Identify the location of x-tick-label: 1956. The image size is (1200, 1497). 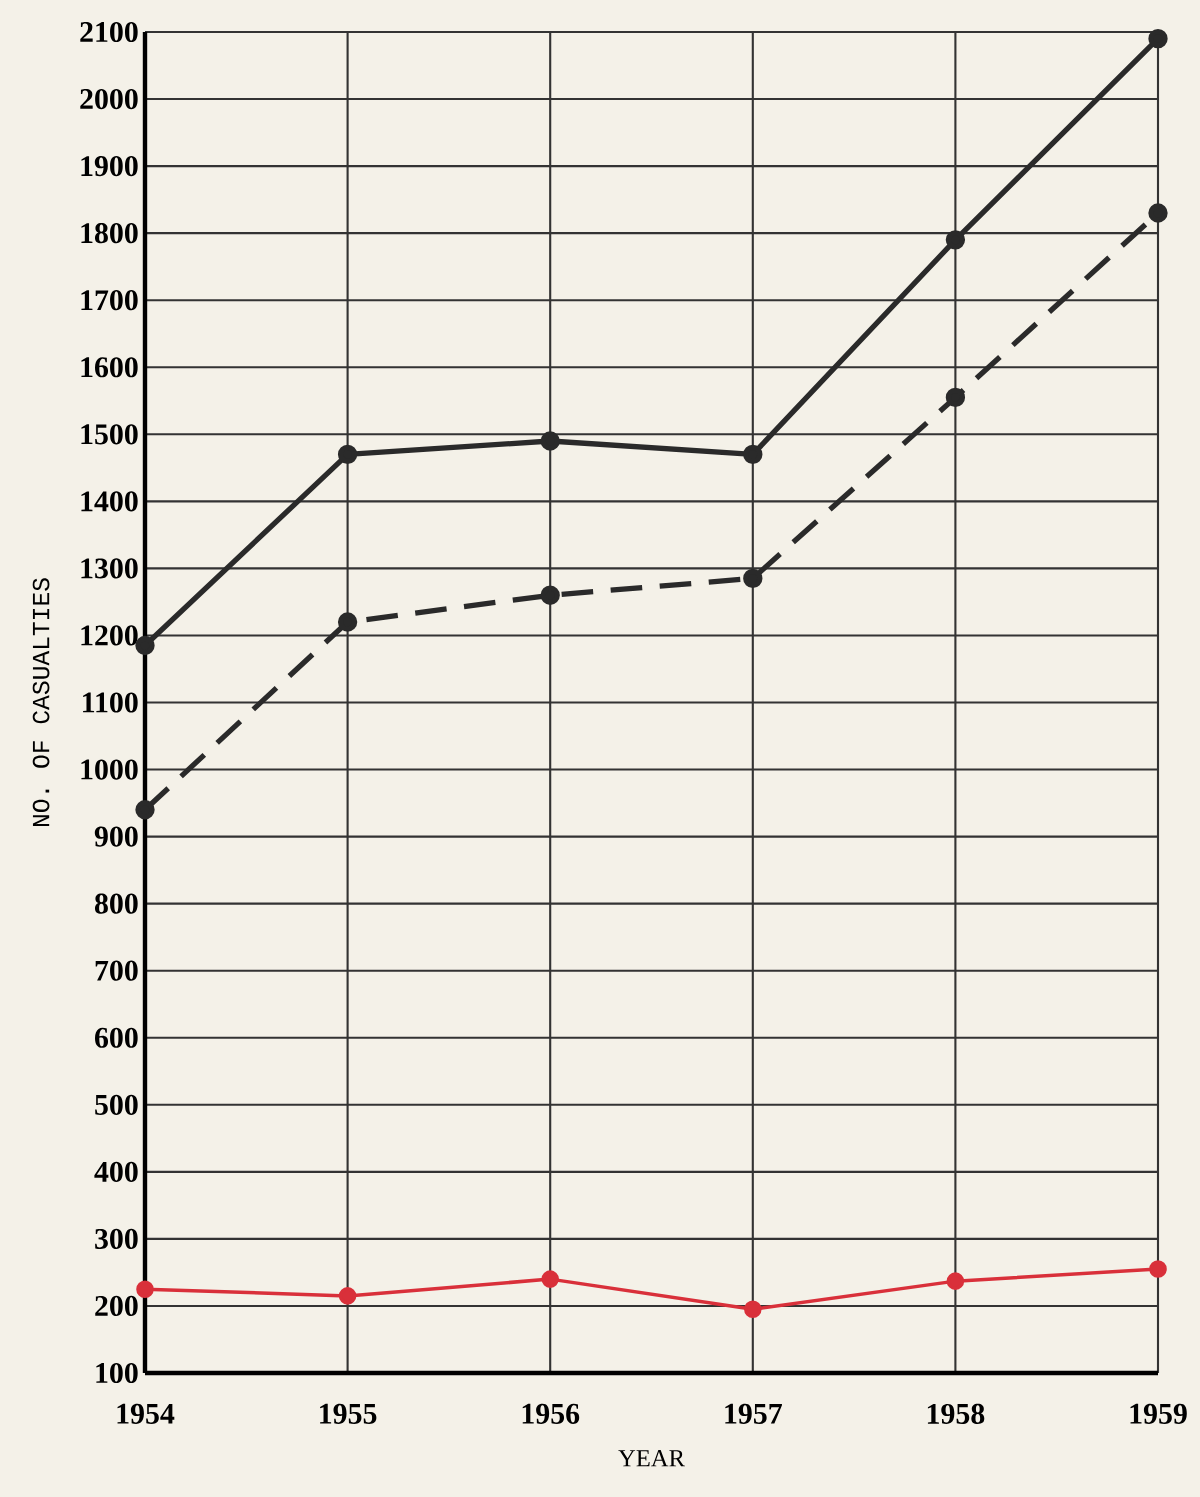
(551, 1413).